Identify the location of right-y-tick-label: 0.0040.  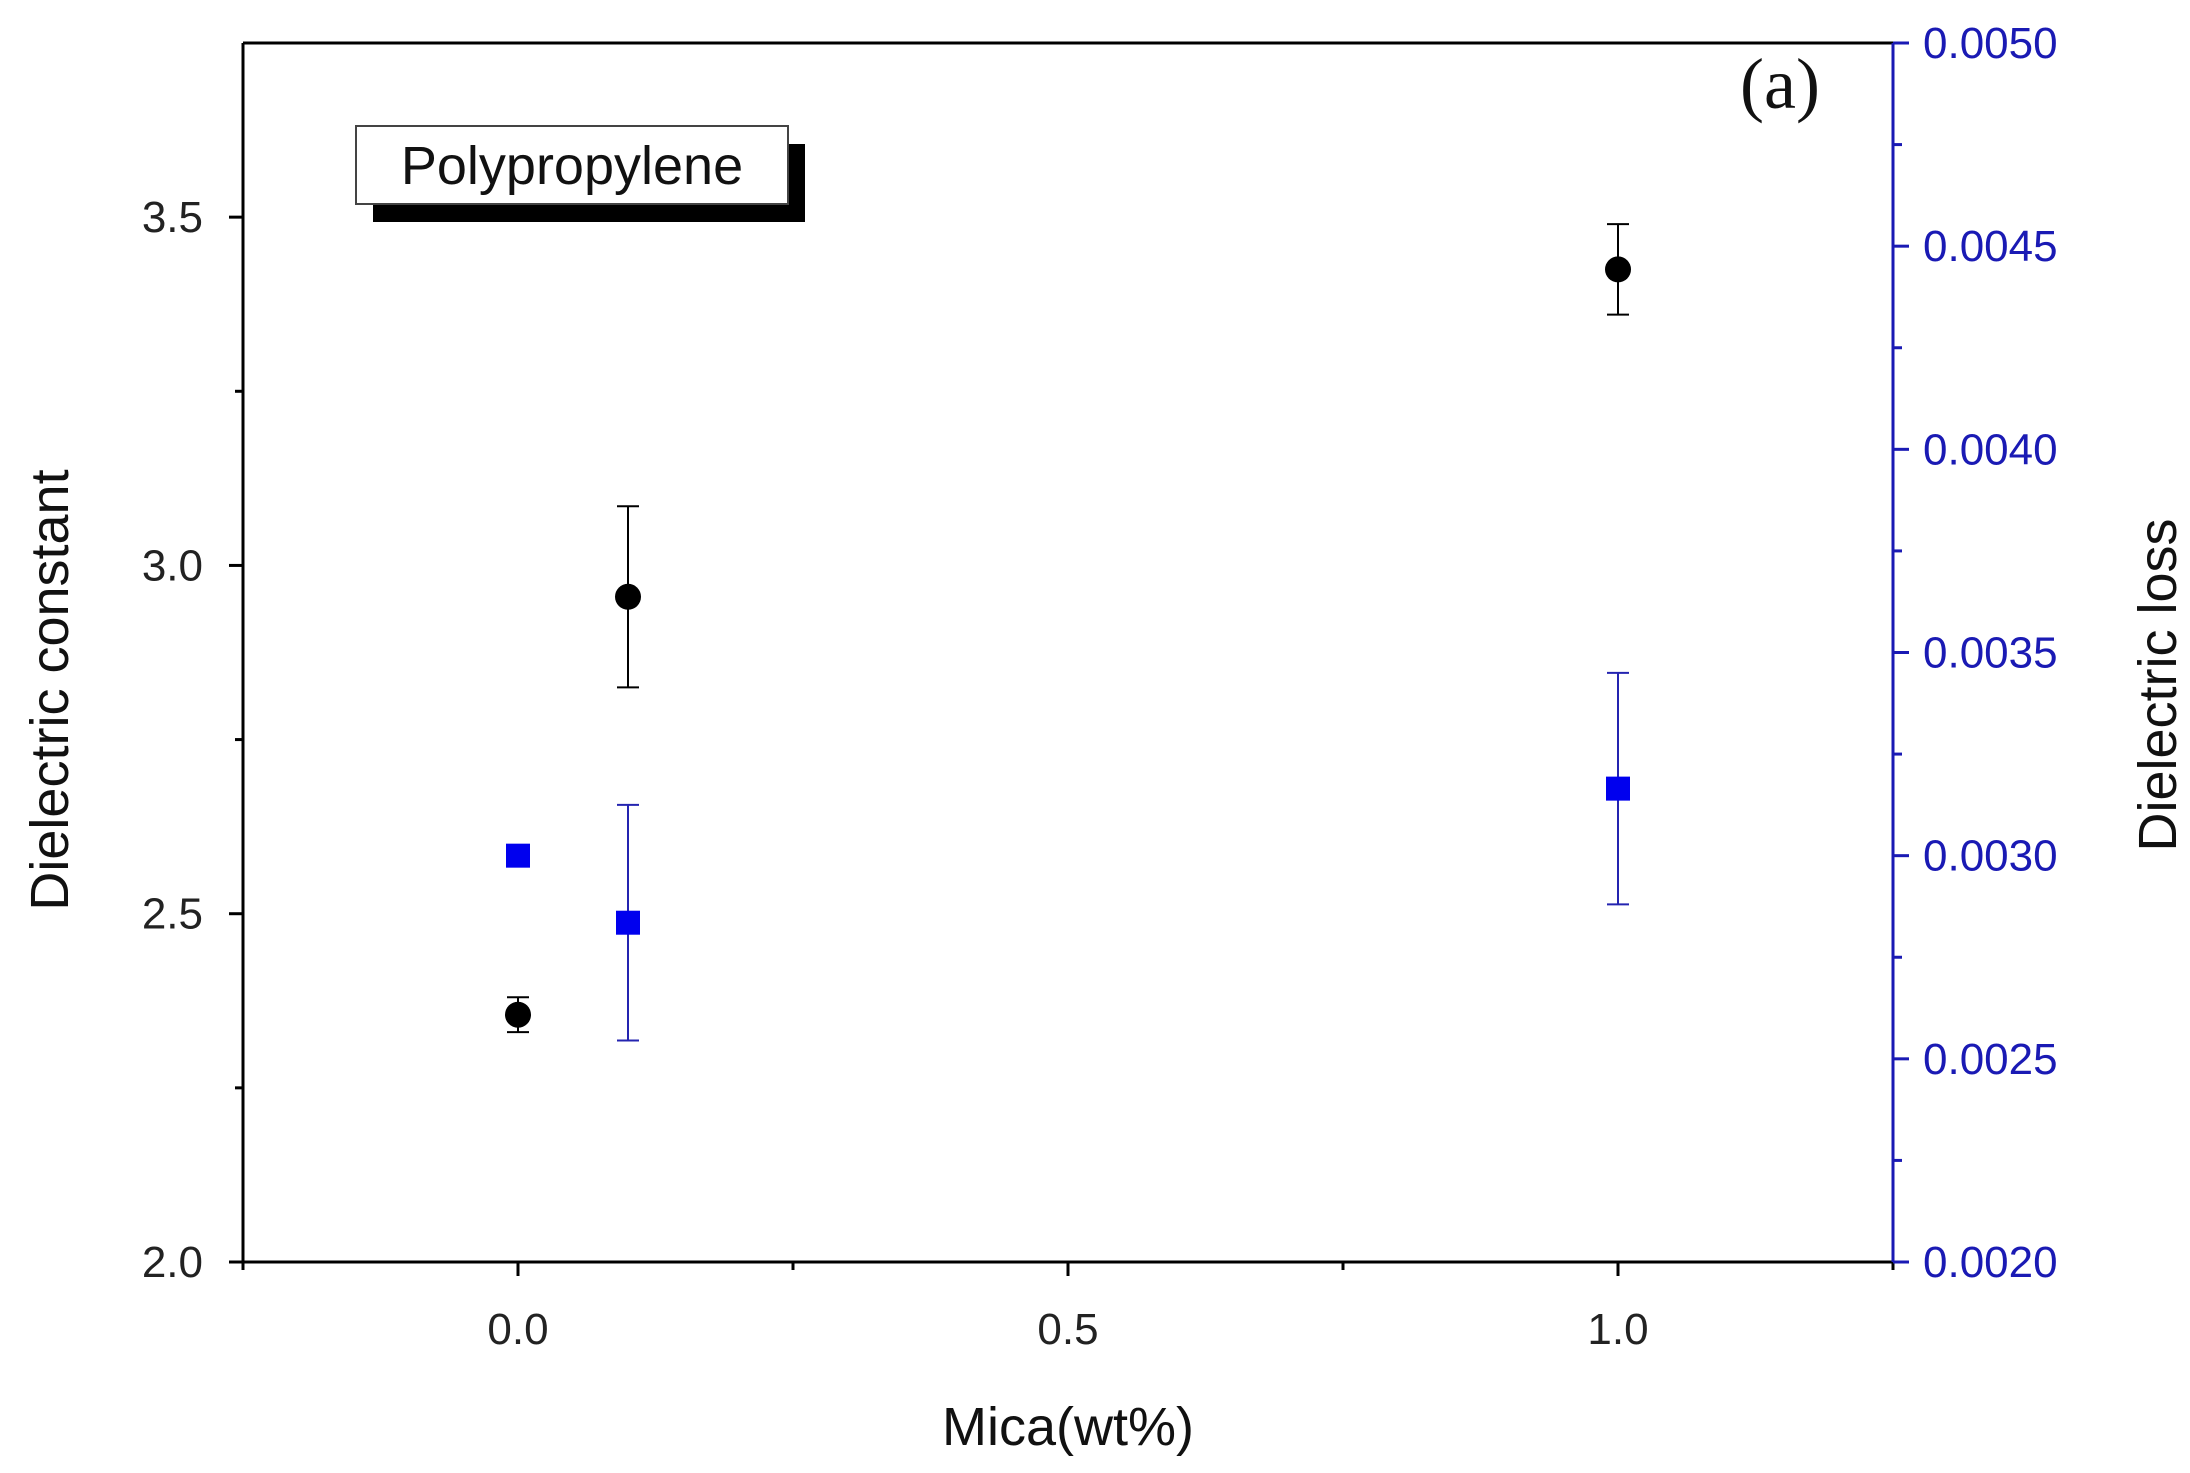
(1990, 449).